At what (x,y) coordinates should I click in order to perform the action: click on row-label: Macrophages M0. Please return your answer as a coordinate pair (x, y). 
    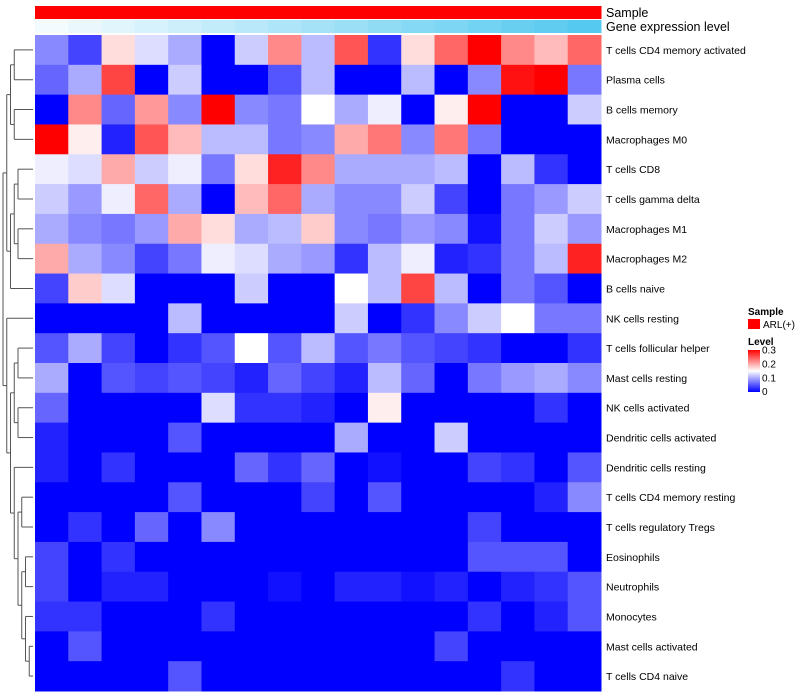
    Looking at the image, I should click on (646, 140).